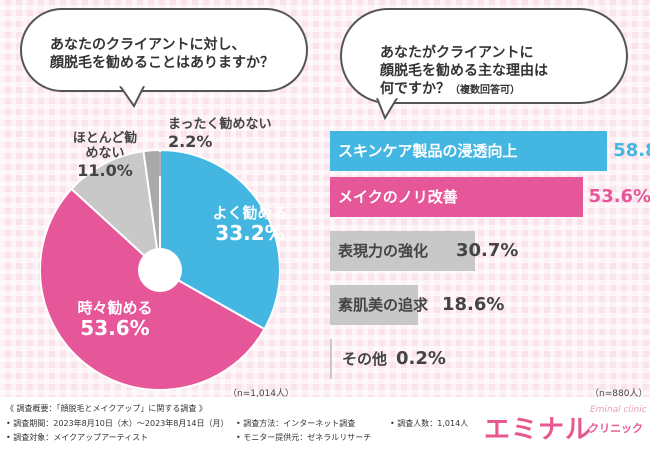 The height and width of the screenshot is (450, 650). What do you see at coordinates (261, 394) in the screenshot?
I see `left-sample-note: （n=1,014人）` at bounding box center [261, 394].